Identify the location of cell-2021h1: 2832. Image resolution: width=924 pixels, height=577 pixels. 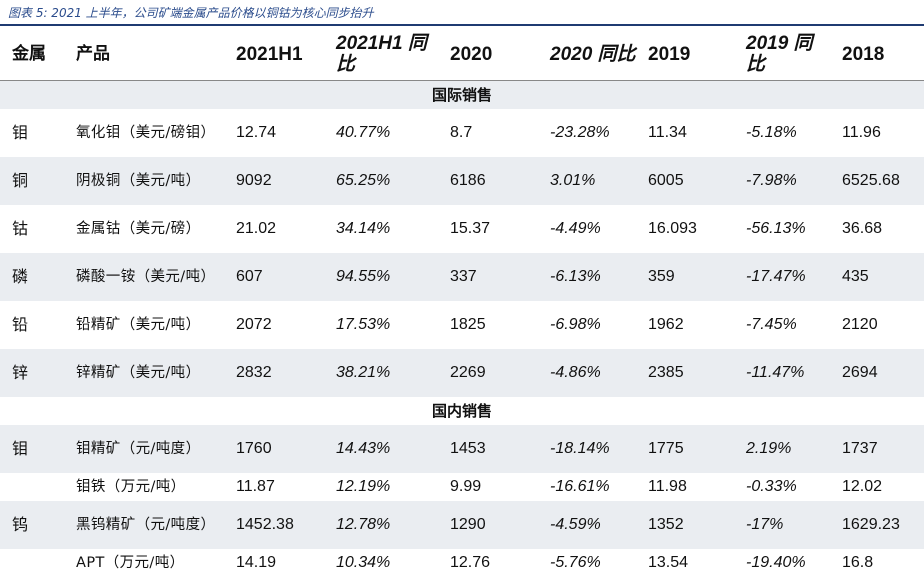
(274, 373).